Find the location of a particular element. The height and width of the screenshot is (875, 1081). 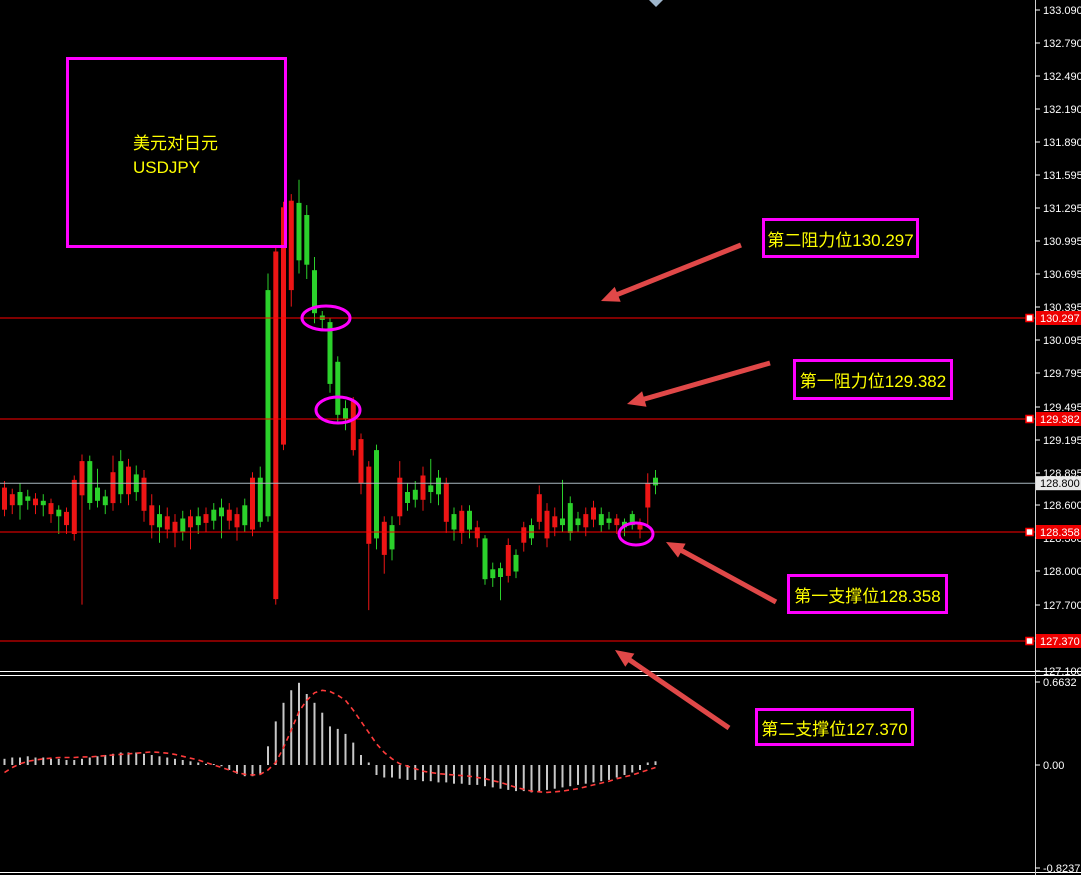

current-price-tag is located at coordinates (1058, 483).